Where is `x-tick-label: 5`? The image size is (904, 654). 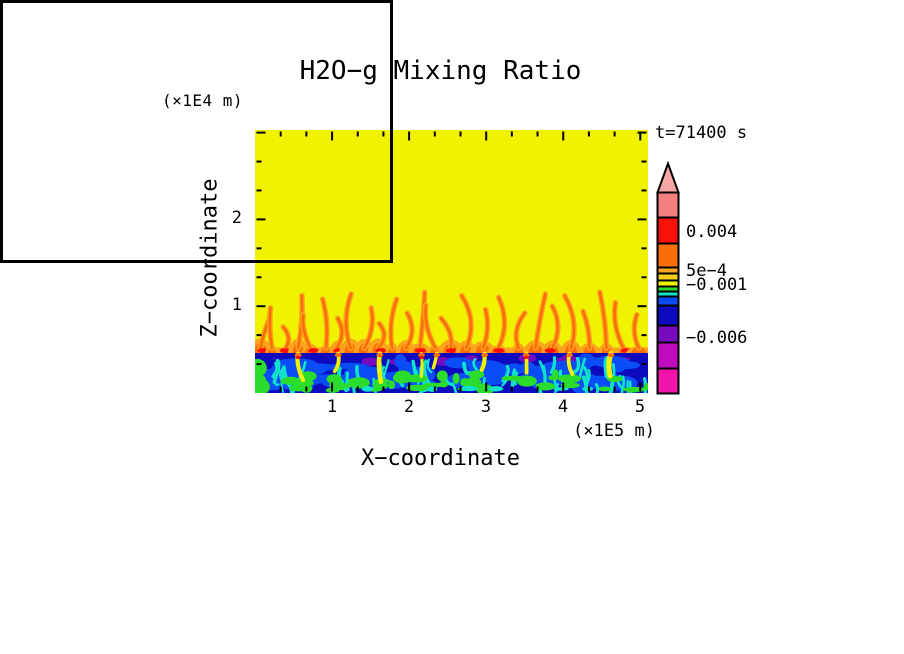
x-tick-label: 5 is located at coordinates (640, 407).